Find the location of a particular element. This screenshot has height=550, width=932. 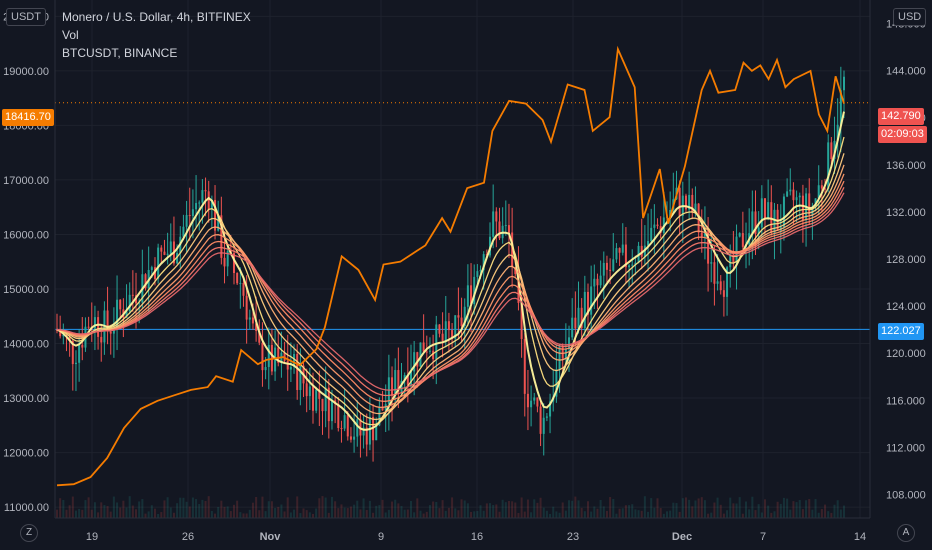

left-axis-unit-button: USDT is located at coordinates (26, 17).